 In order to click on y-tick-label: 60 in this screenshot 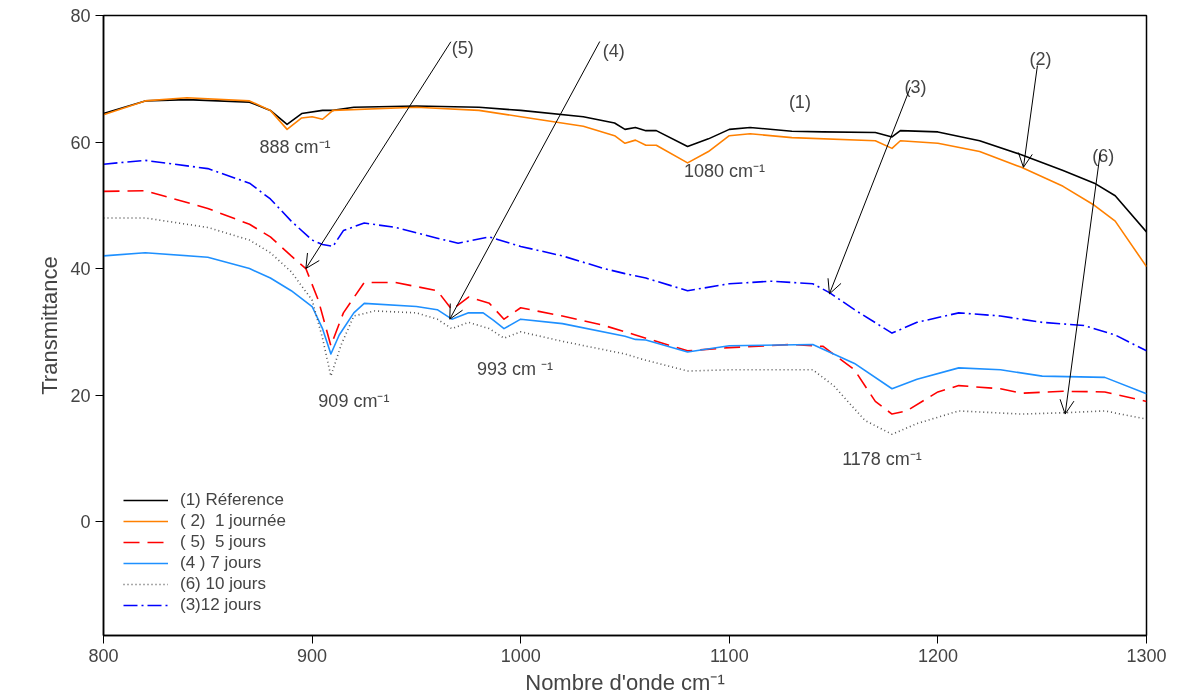, I will do `click(80, 142)`.